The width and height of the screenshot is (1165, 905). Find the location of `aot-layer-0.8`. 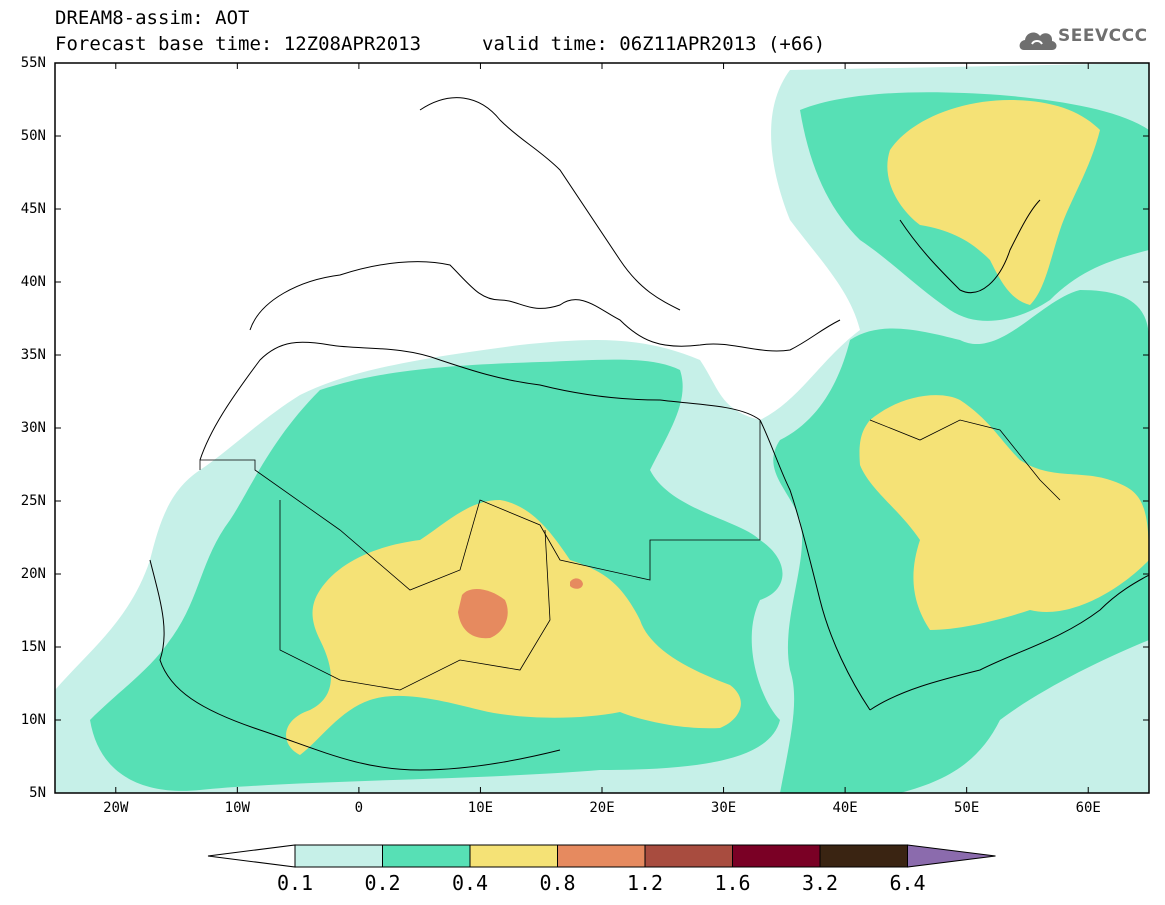

aot-layer-0.8 is located at coordinates (520, 608).